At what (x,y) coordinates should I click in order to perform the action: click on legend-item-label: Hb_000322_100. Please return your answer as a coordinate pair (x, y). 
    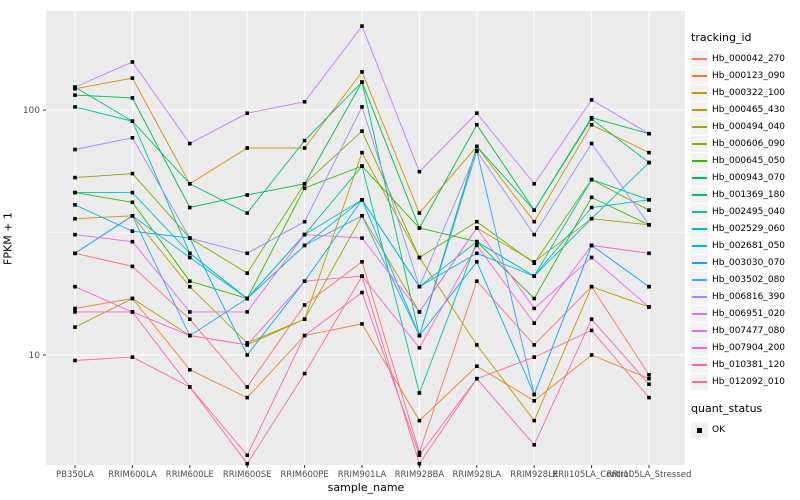
    Looking at the image, I should click on (749, 92).